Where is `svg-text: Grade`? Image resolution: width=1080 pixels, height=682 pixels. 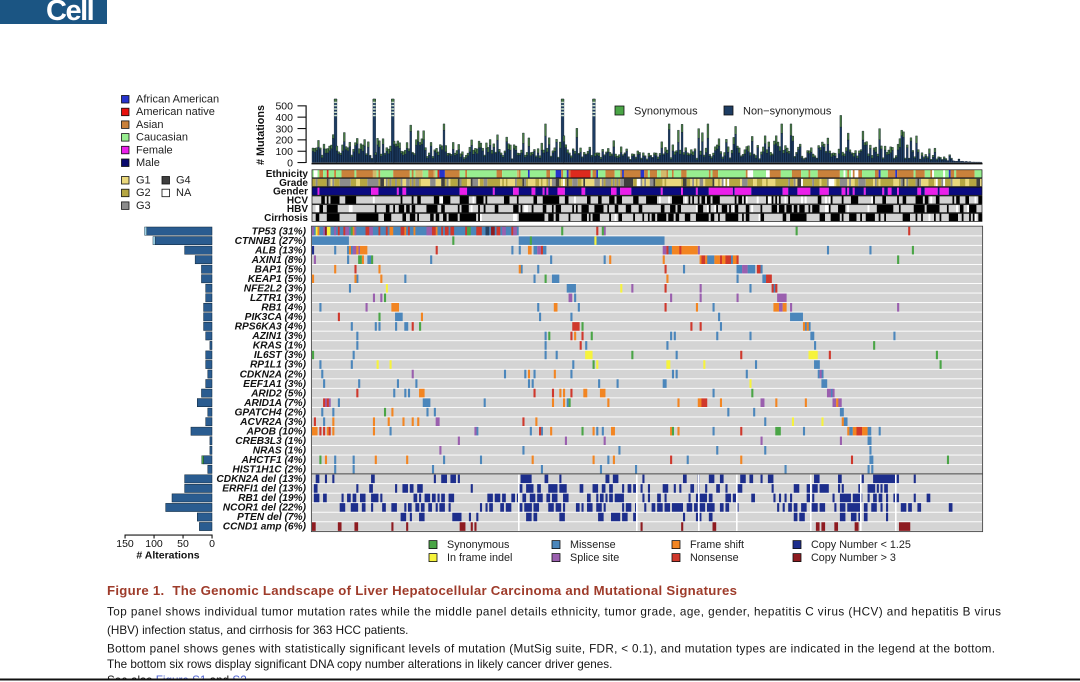
svg-text: Grade is located at coordinates (293, 183).